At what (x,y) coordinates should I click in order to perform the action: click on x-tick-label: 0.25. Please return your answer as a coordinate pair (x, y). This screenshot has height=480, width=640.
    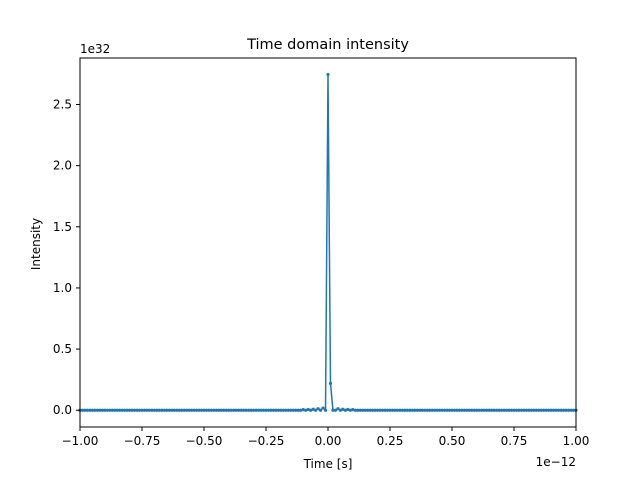
    Looking at the image, I should click on (390, 441).